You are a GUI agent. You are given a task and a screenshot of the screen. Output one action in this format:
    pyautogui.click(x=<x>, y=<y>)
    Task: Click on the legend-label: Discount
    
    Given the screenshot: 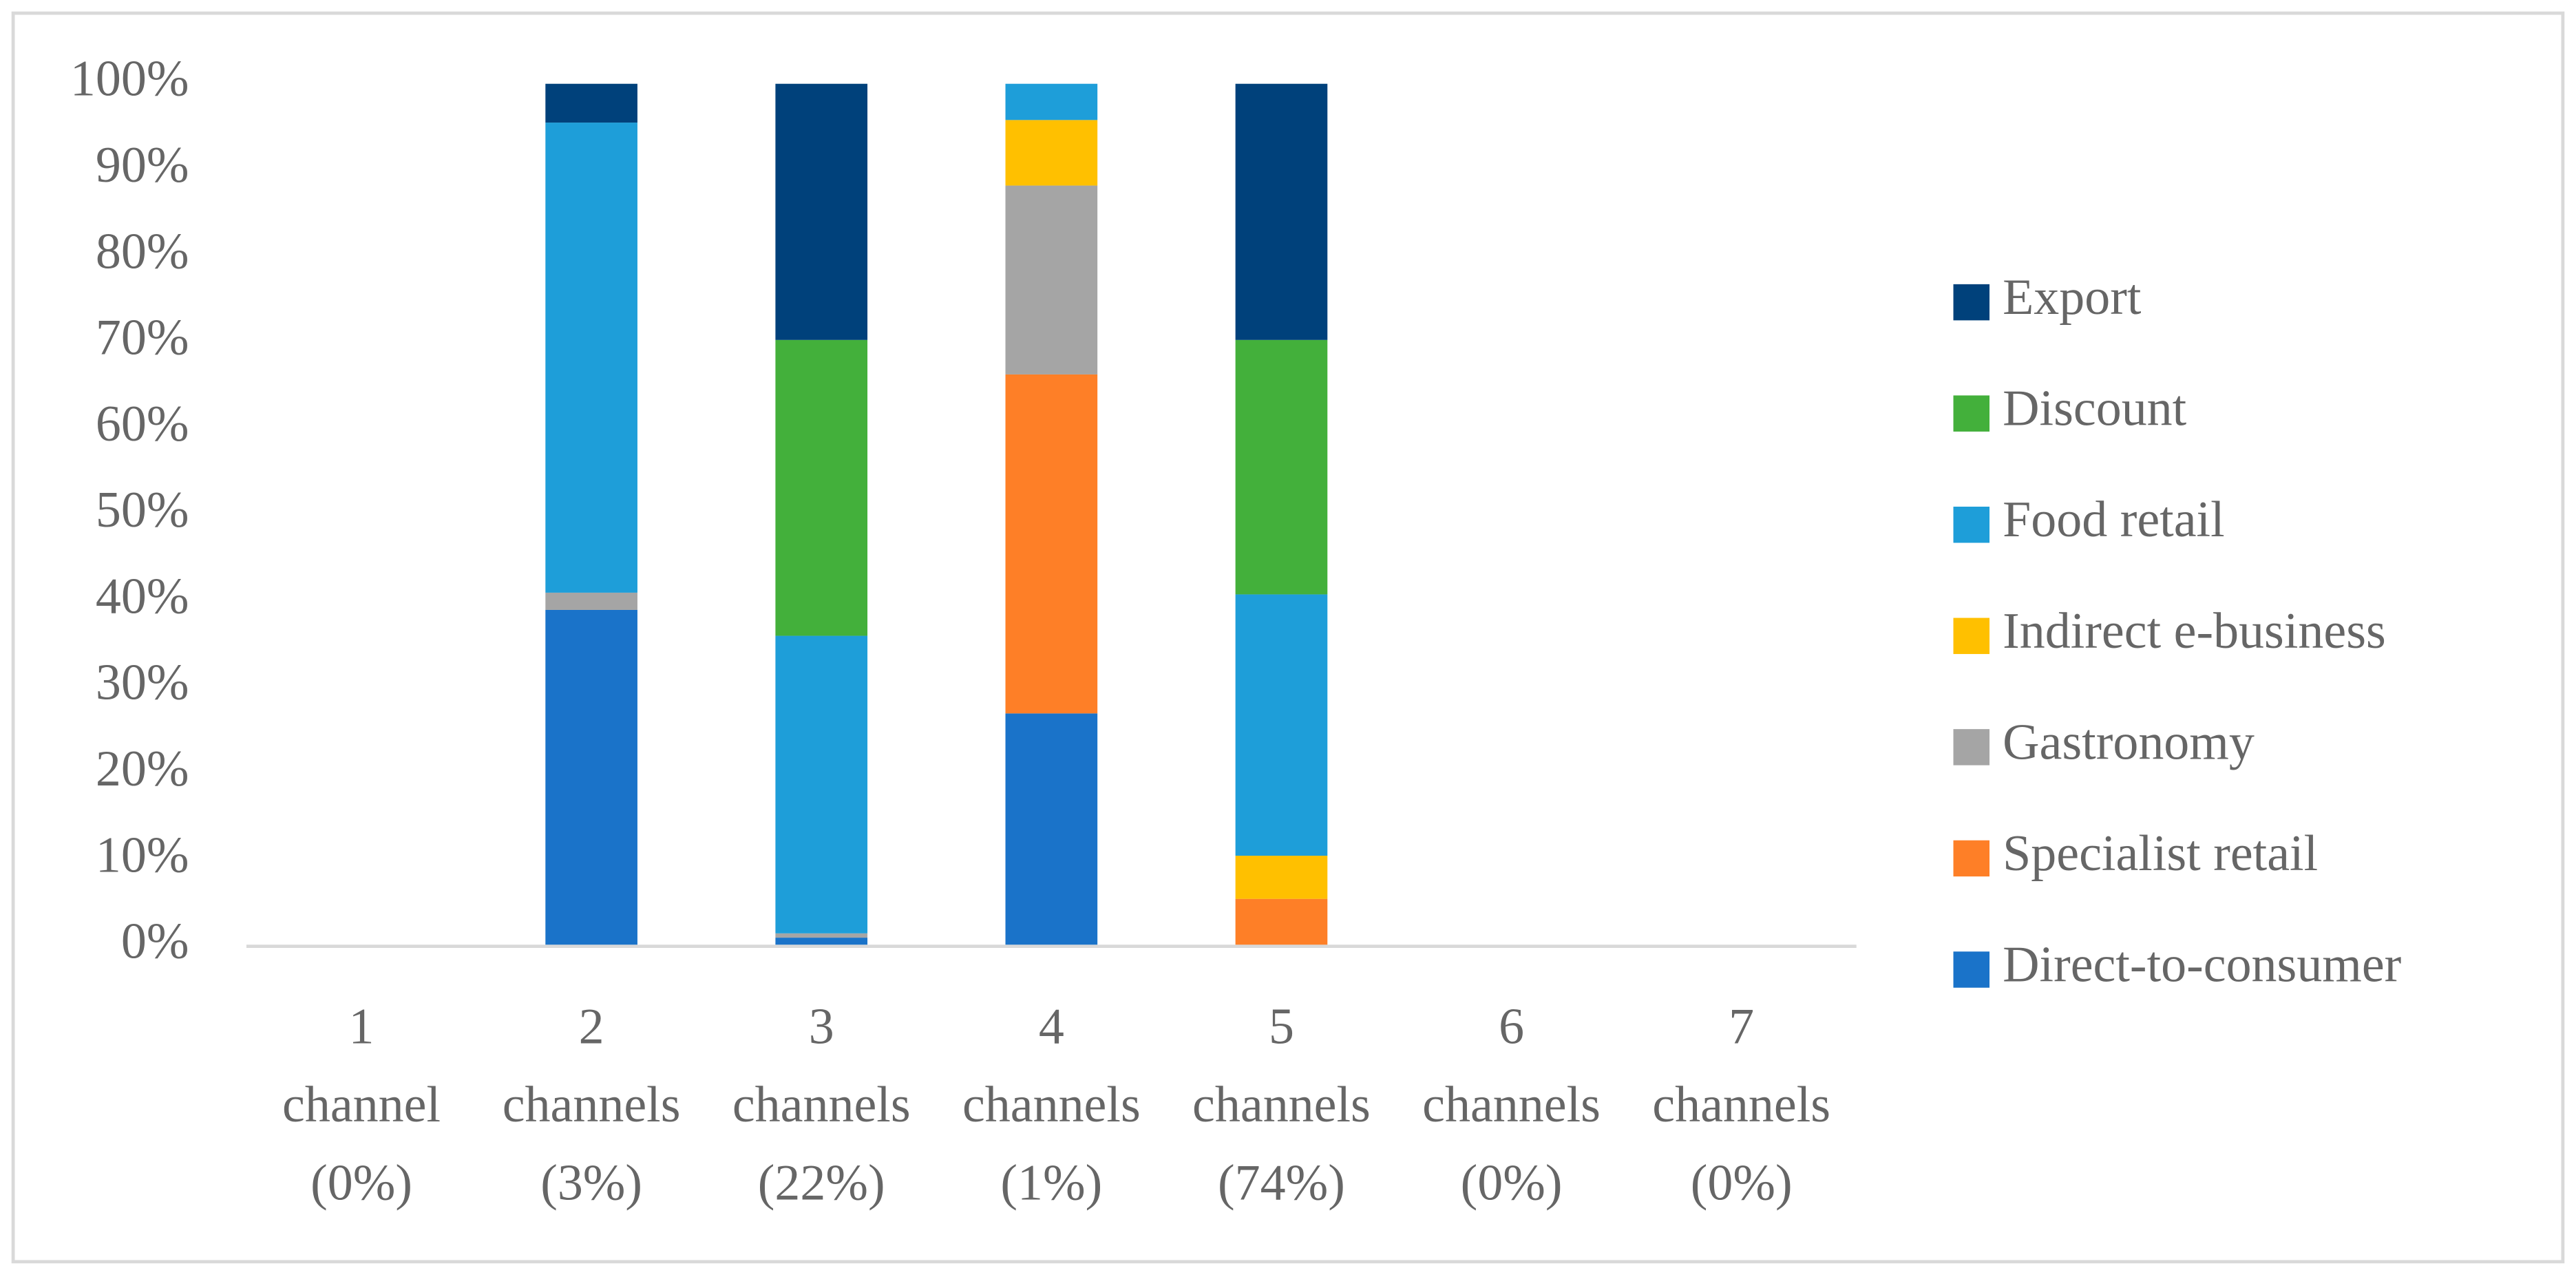 What is the action you would take?
    pyautogui.click(x=2095, y=409)
    